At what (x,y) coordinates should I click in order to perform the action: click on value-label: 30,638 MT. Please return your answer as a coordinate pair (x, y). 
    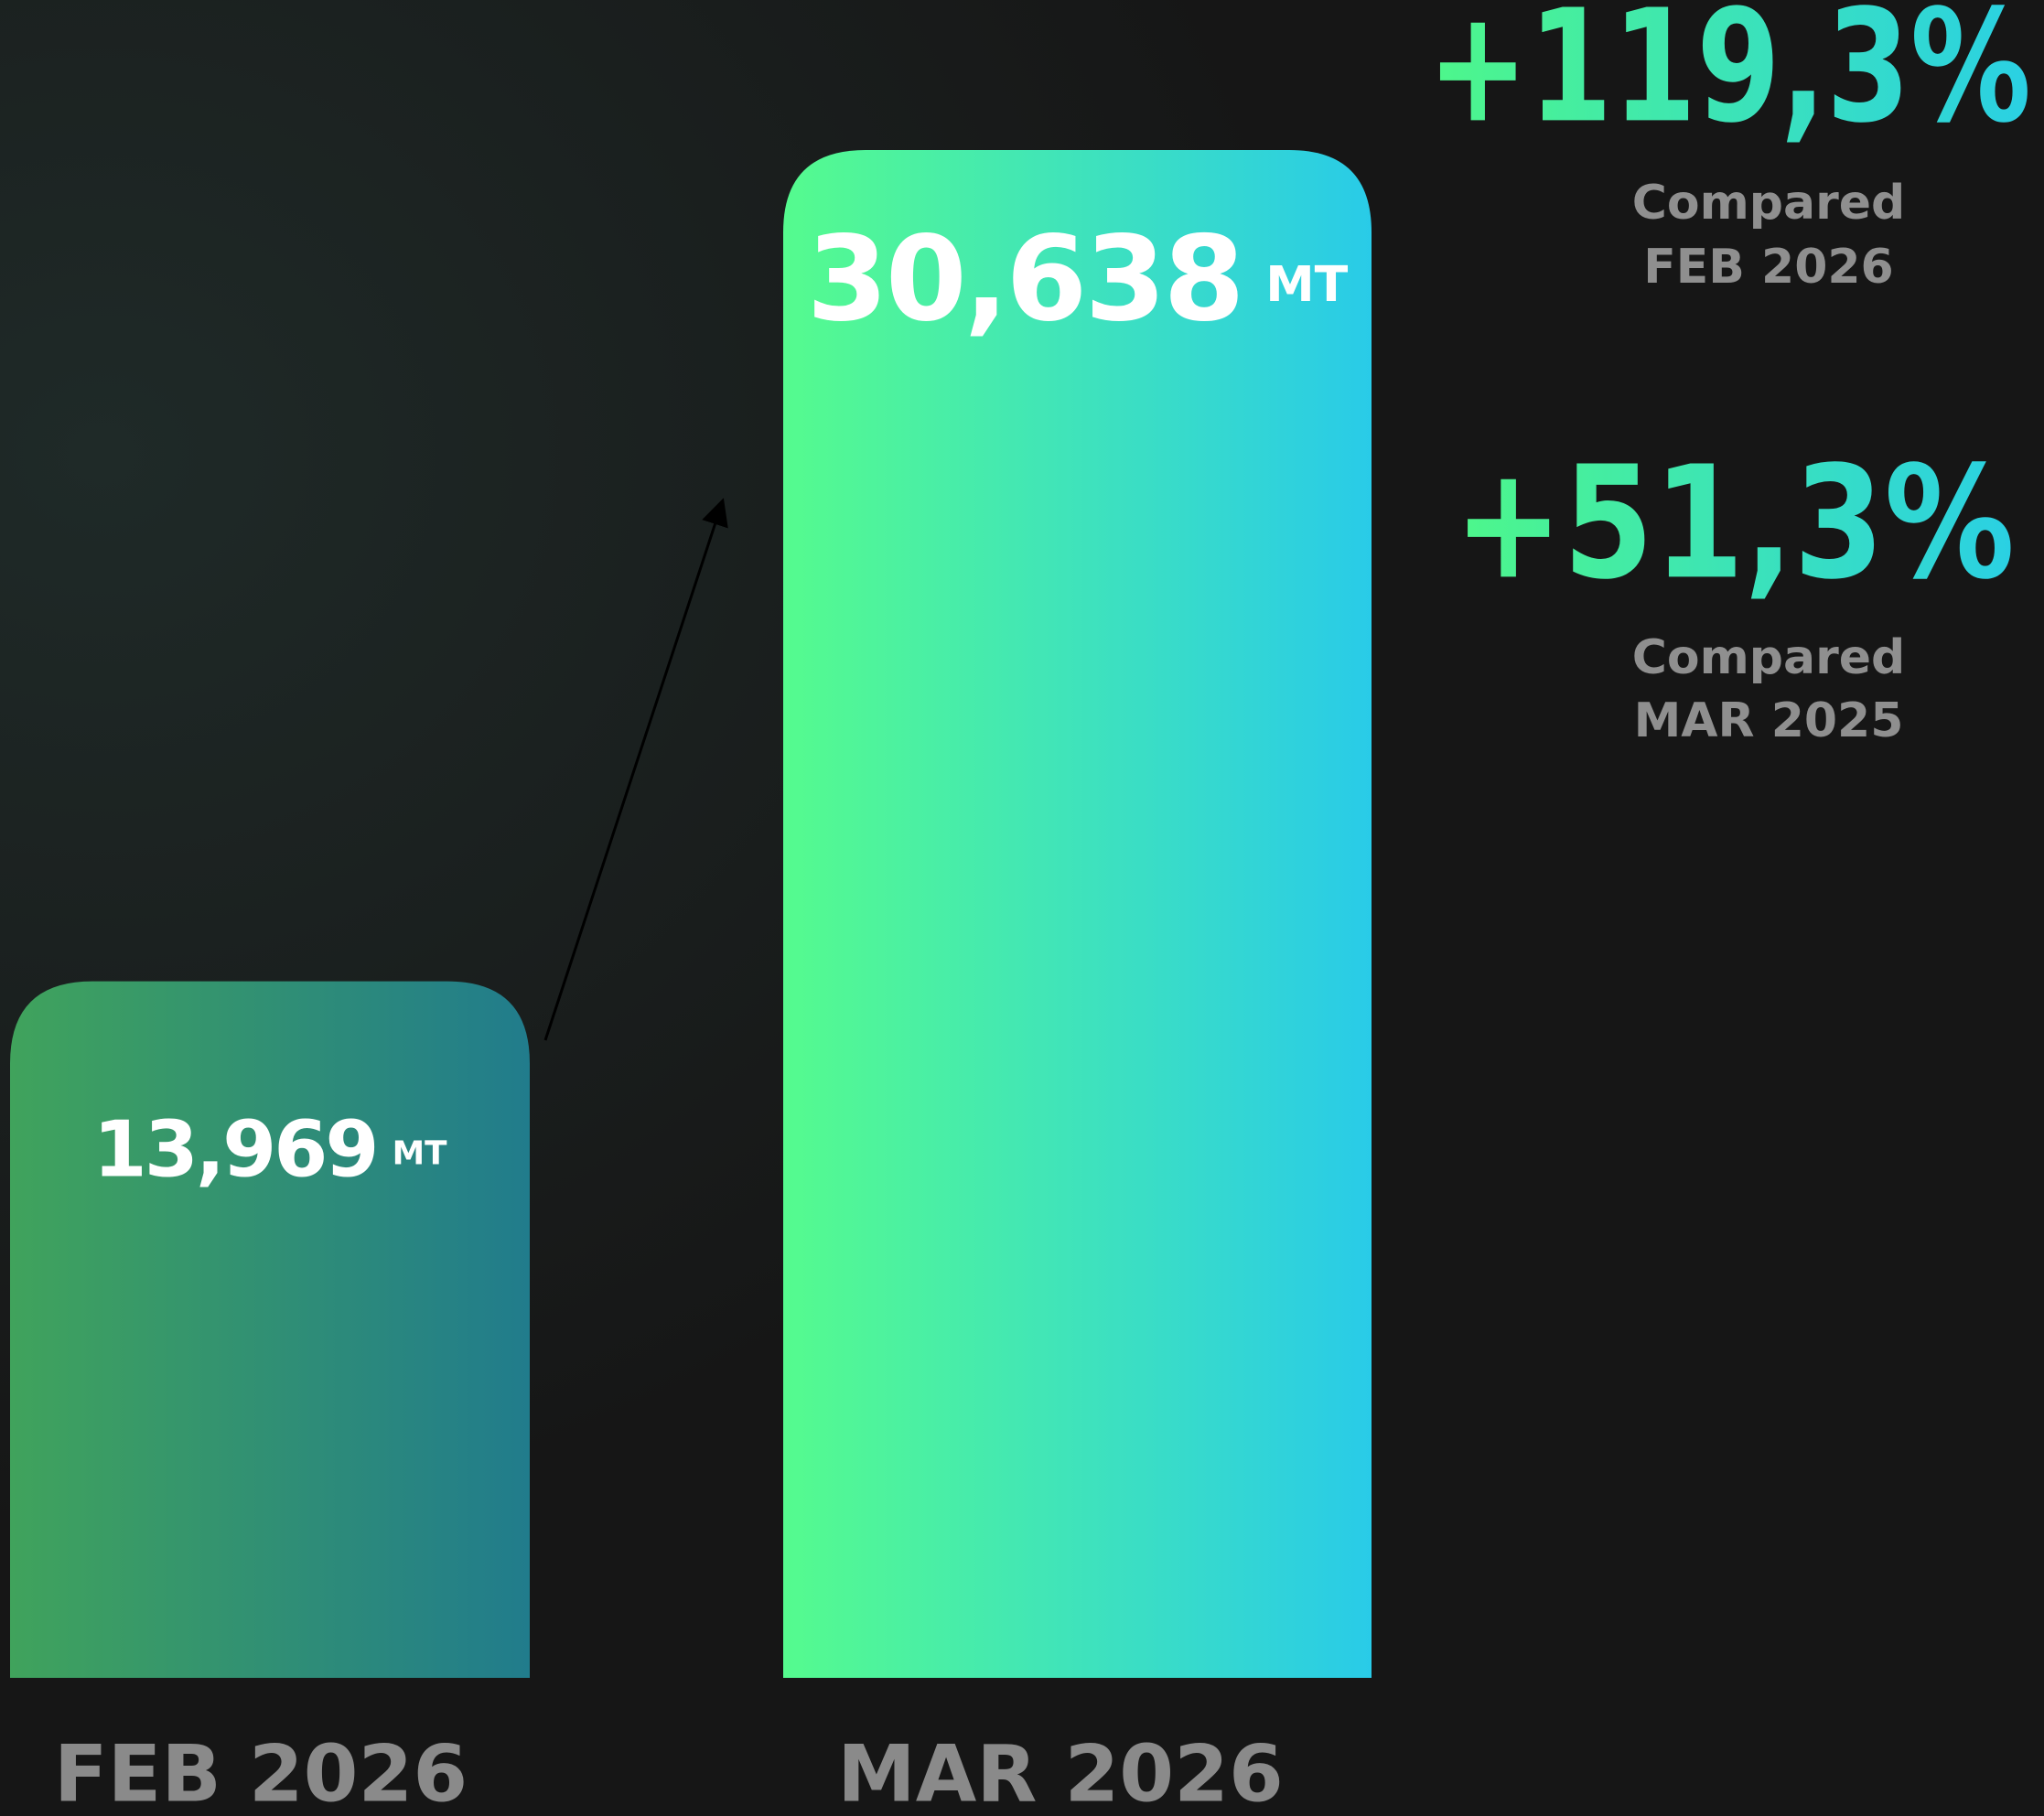
    Looking at the image, I should click on (1078, 279).